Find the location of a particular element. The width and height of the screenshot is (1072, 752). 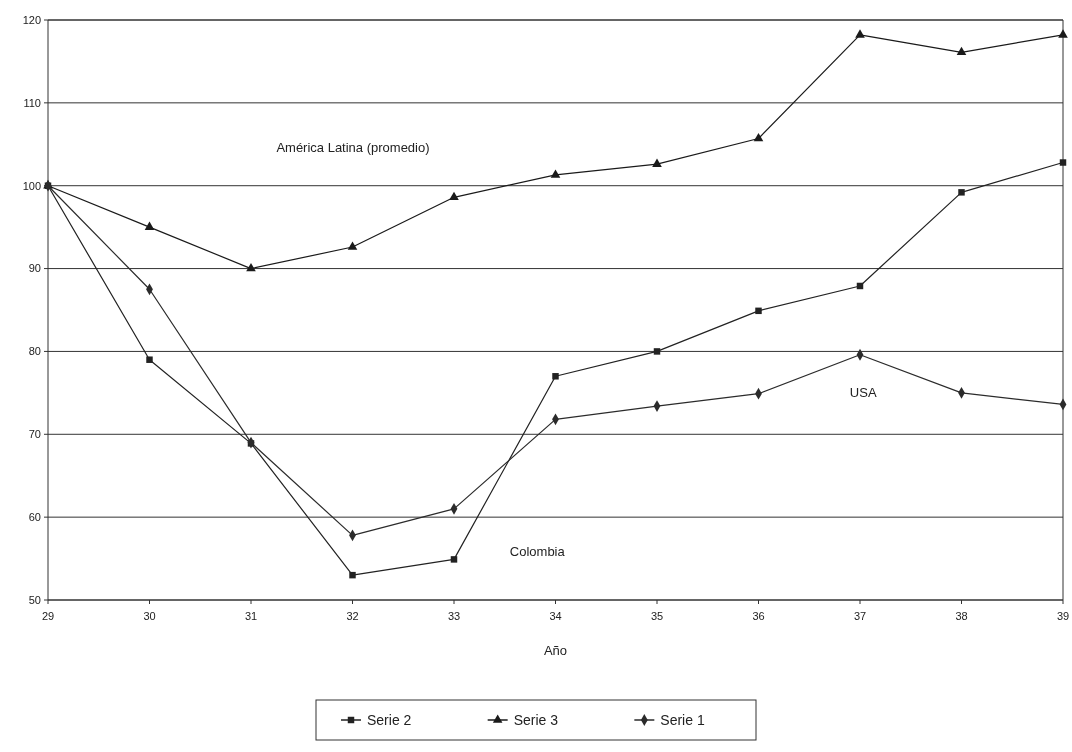

x-tick-label: 38 is located at coordinates (961, 616).